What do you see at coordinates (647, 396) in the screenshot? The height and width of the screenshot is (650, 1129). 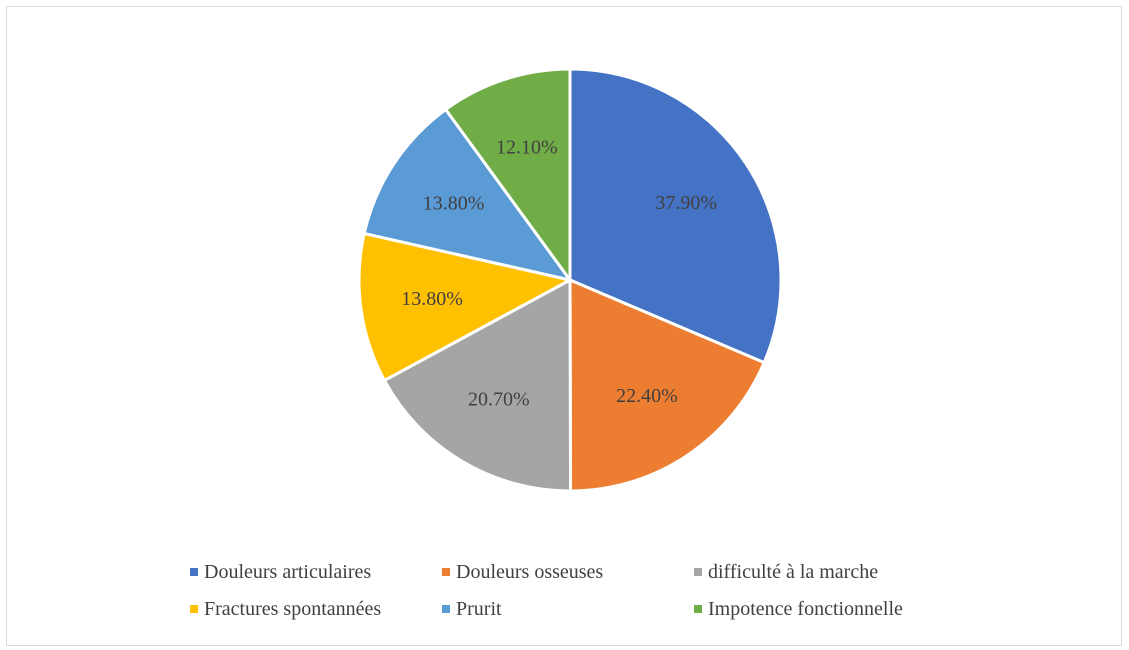 I see `data-label-douleurs-osseuses: 22.40%` at bounding box center [647, 396].